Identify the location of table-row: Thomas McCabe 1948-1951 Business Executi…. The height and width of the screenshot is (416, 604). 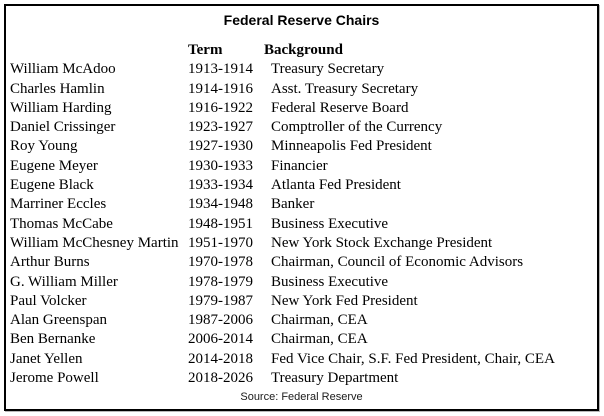
(301, 224).